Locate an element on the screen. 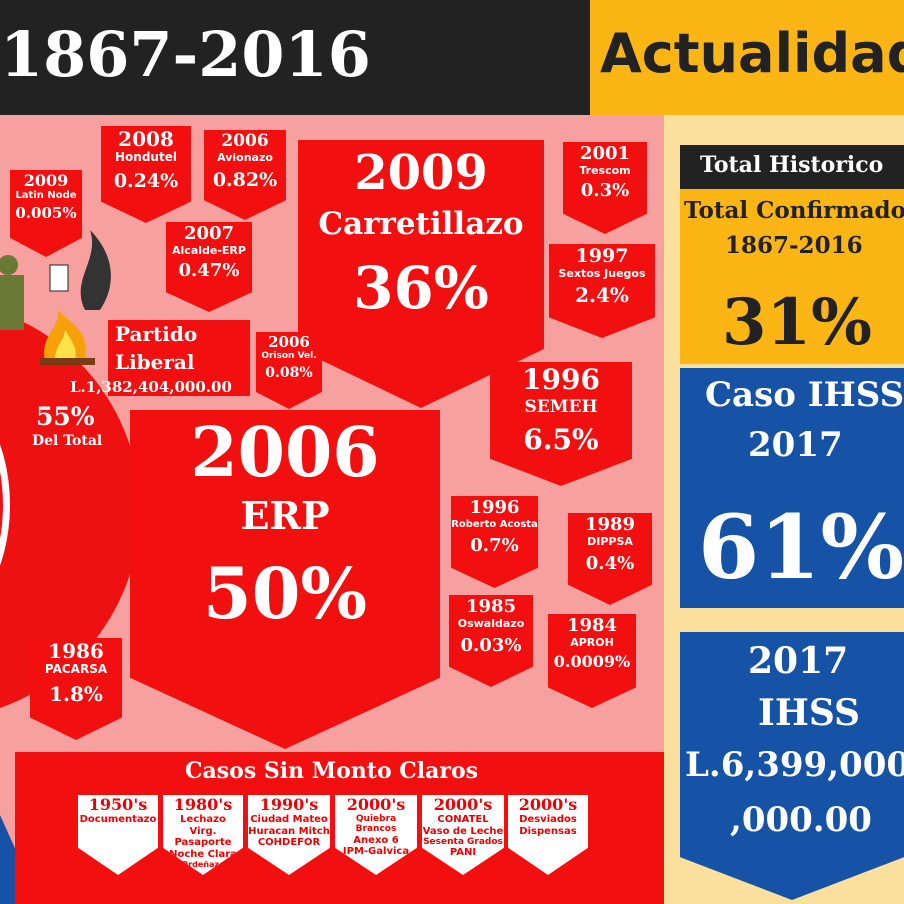 The image size is (904, 904). total-historico-bar is located at coordinates (792, 167).